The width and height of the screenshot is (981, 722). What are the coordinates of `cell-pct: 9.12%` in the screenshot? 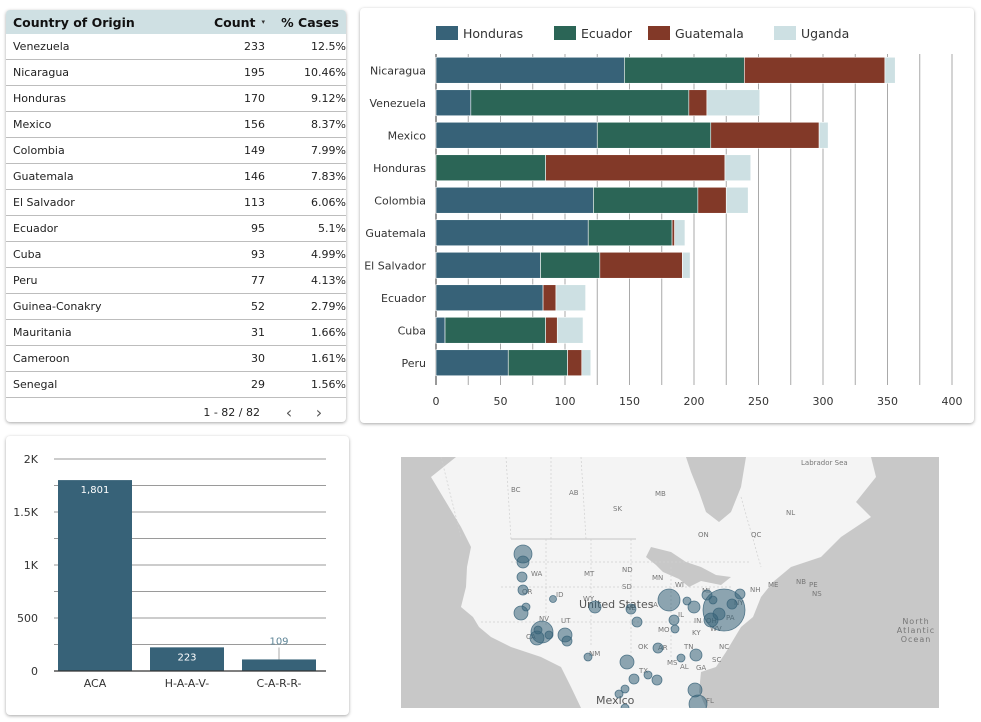 It's located at (328, 98).